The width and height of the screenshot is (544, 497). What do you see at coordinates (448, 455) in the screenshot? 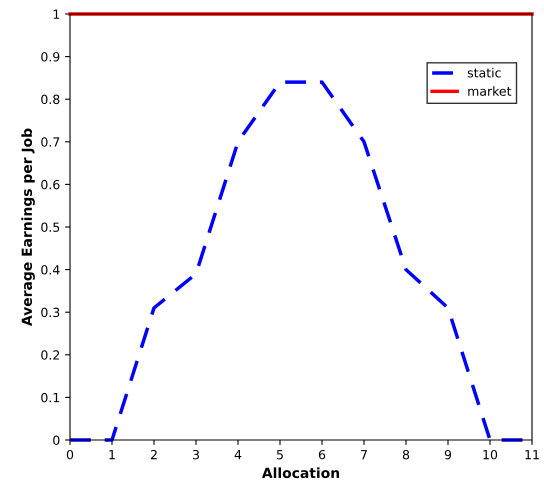
I see `x-tick-label: 9` at bounding box center [448, 455].